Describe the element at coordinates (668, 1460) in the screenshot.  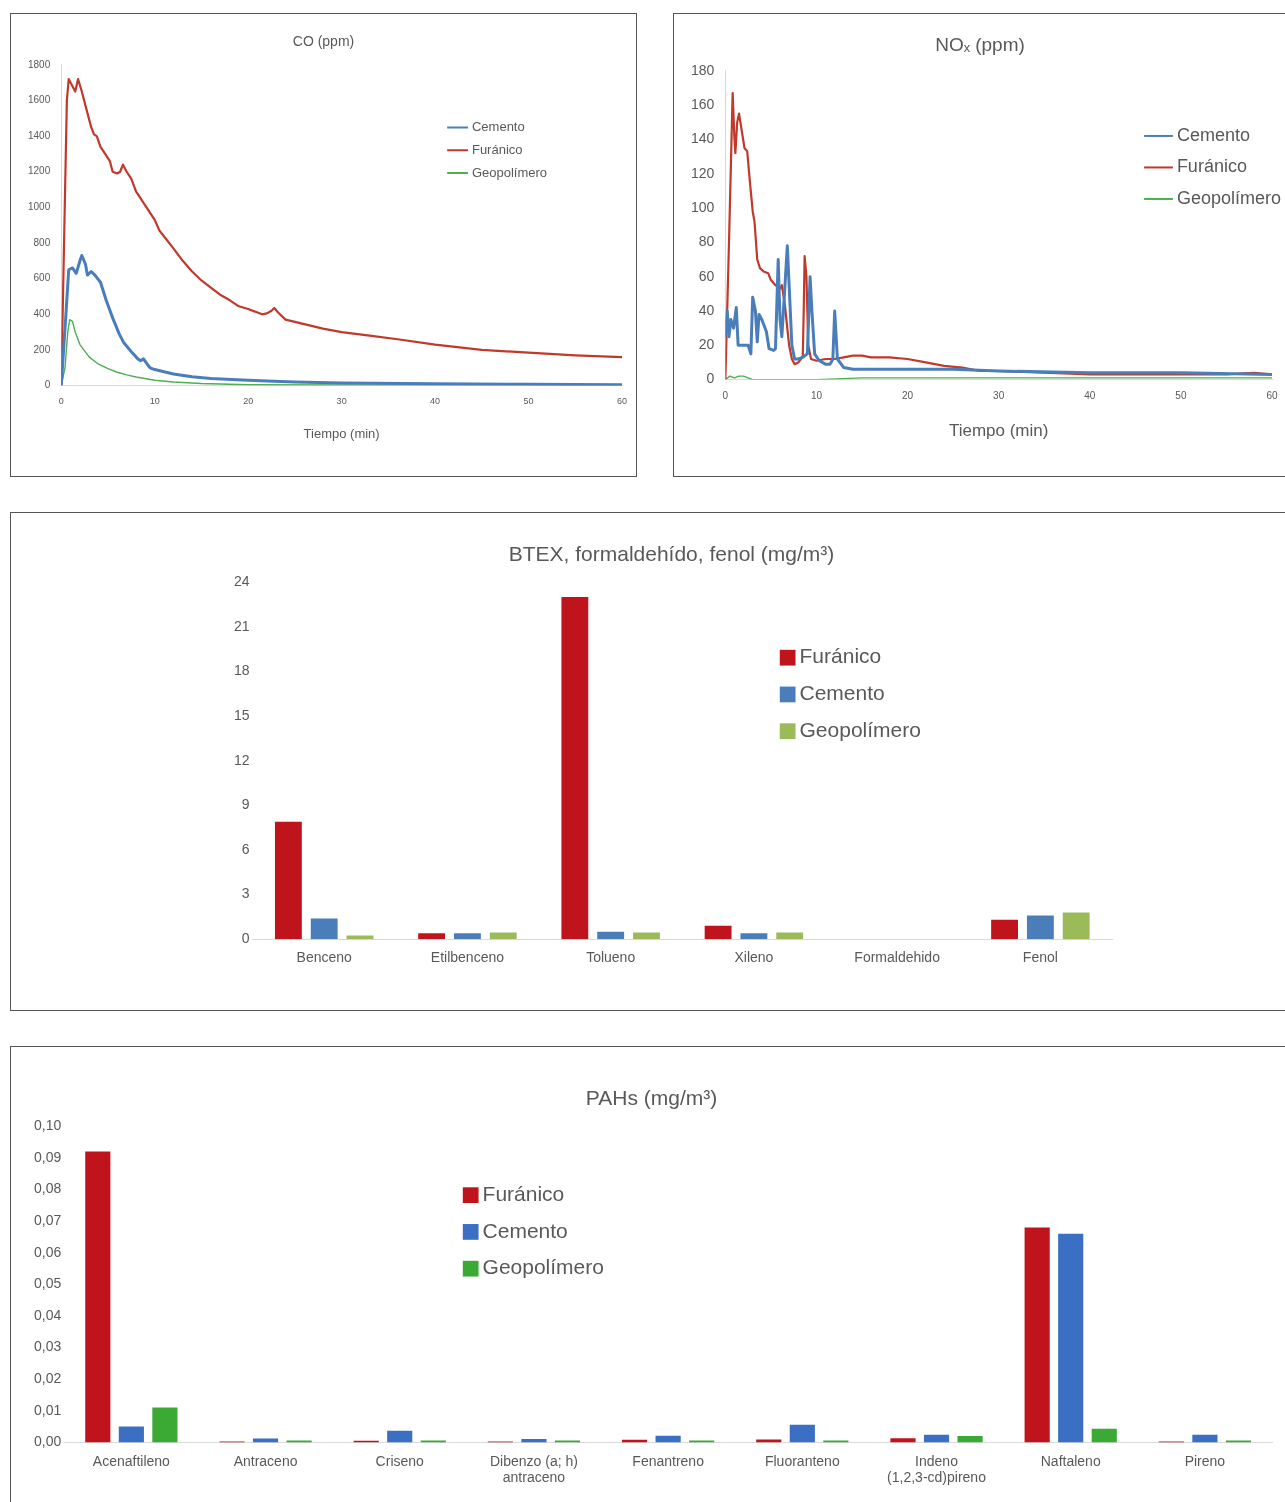
I see `x-tick-label: Fenantreno` at that location.